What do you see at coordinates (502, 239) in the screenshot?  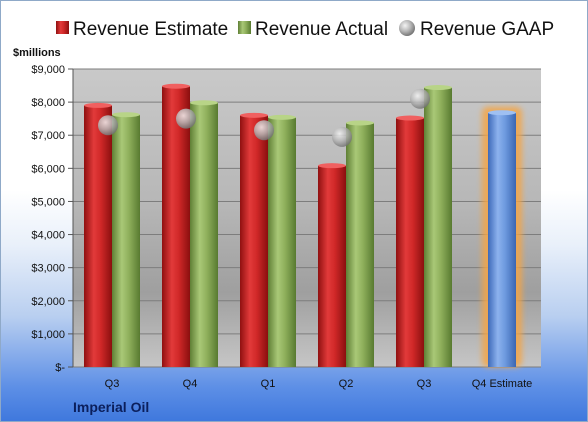 I see `q4-estimate-bar` at bounding box center [502, 239].